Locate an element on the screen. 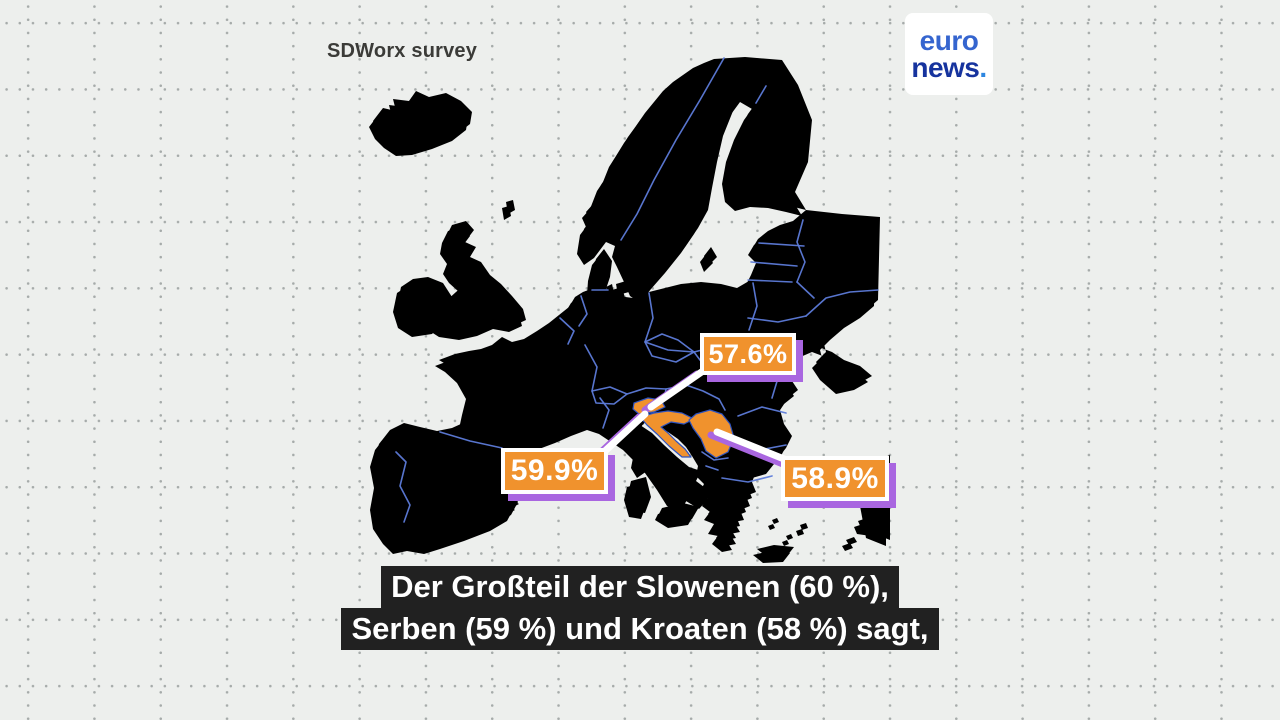 Image resolution: width=1280 pixels, height=720 pixels. euronews-logo: euro news. is located at coordinates (949, 54).